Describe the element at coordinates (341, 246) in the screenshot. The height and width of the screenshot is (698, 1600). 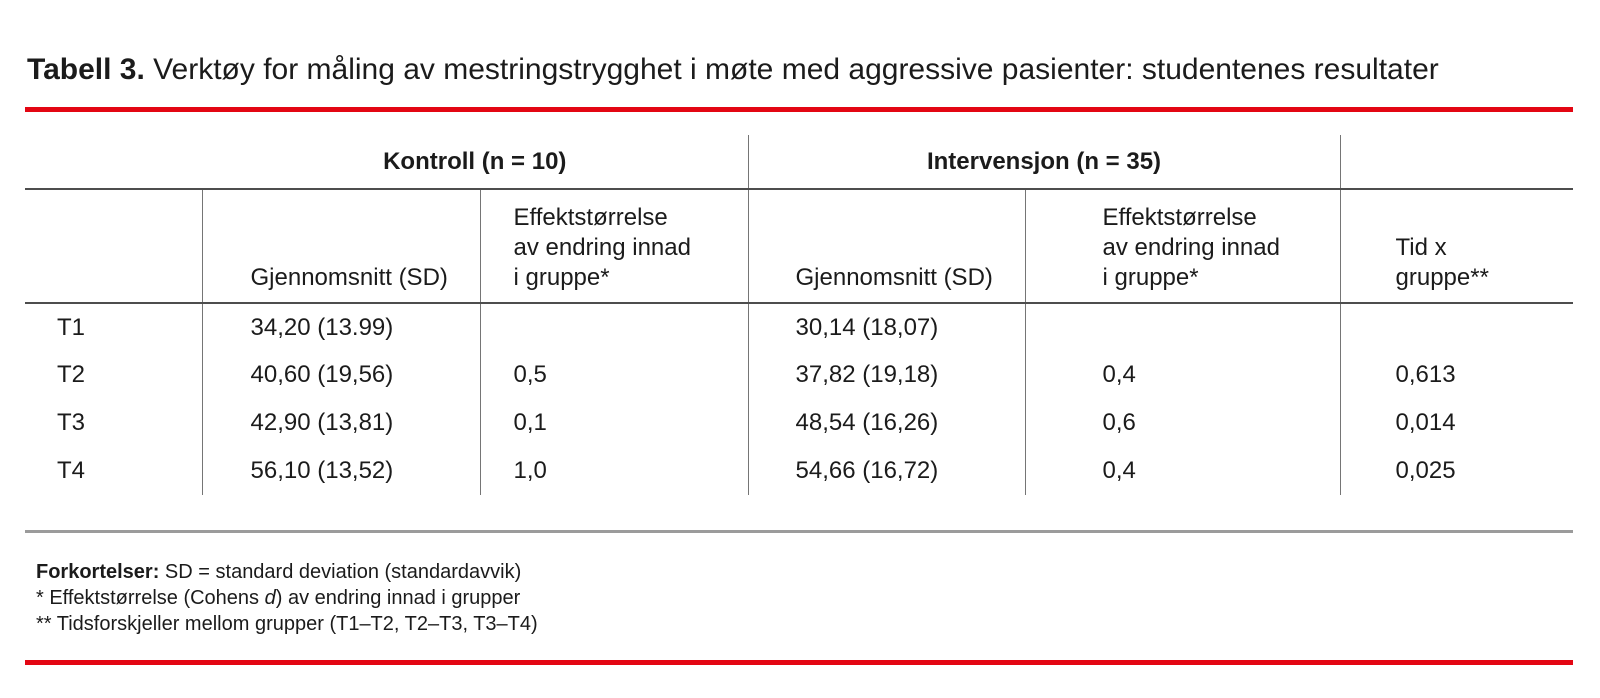
I see `column-header-kontroll-mean: Gjennomsnitt (SD)` at that location.